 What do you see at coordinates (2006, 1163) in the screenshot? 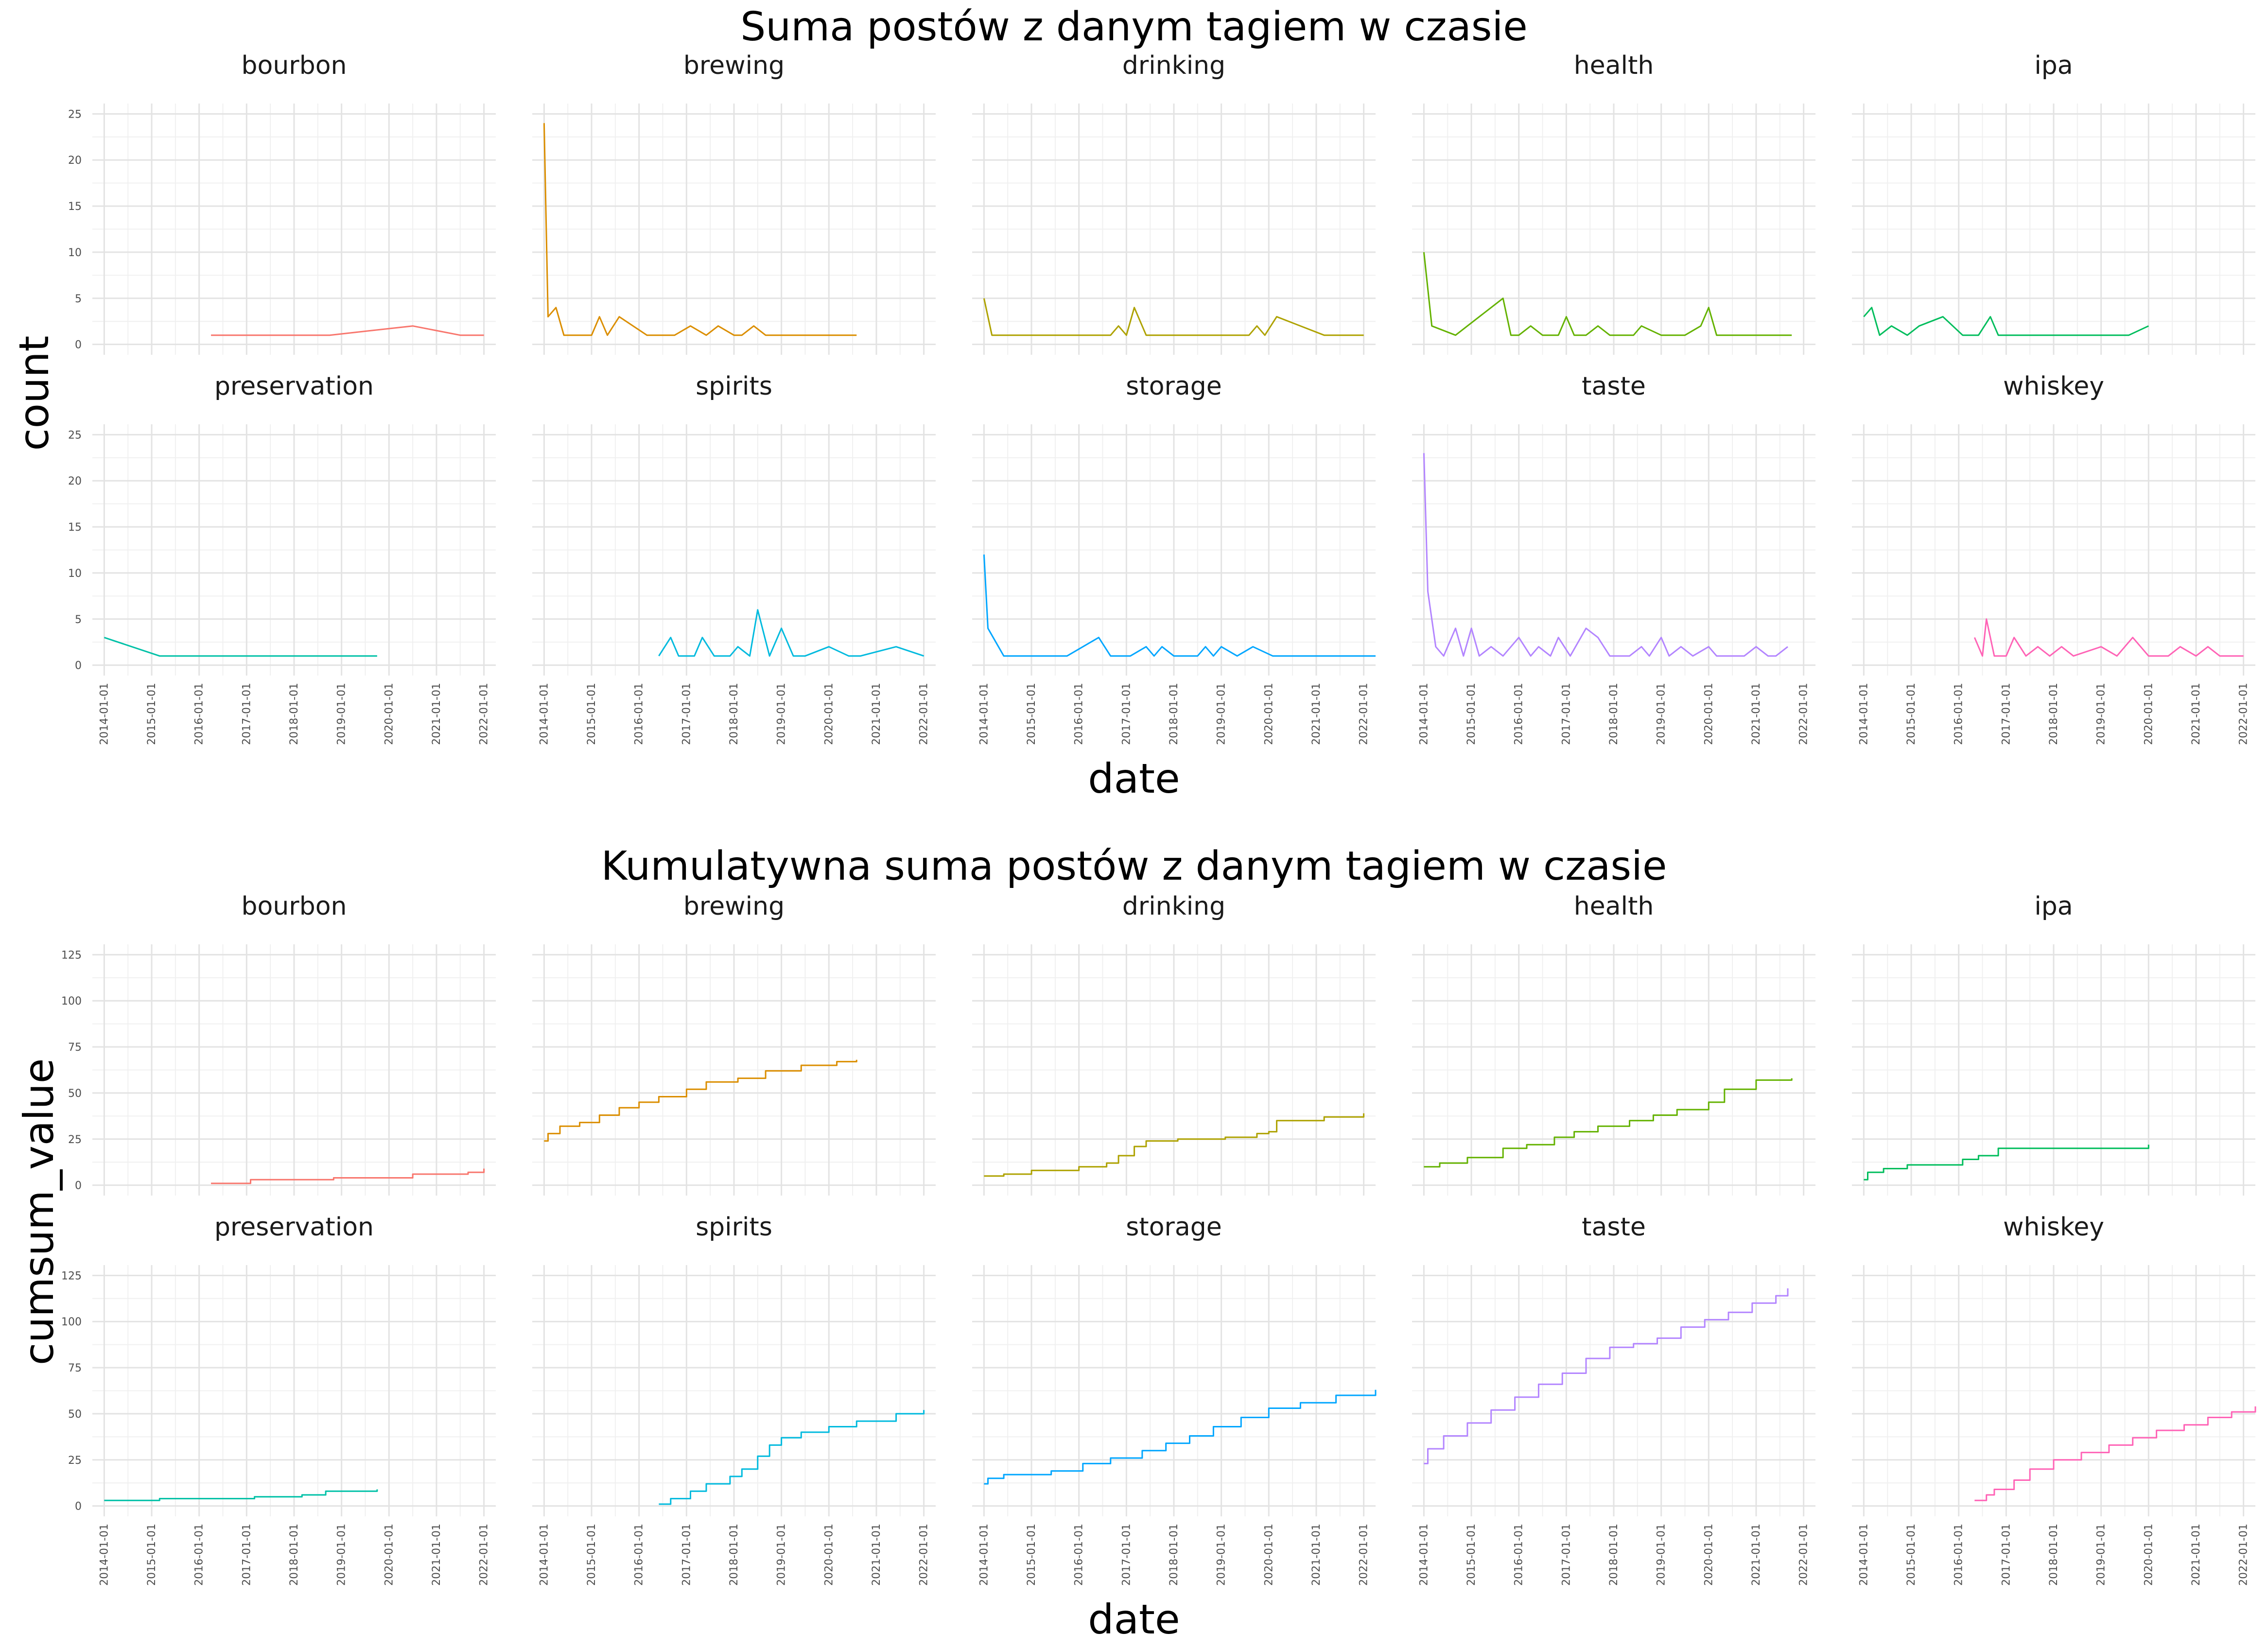
I see `series-line-ipa` at bounding box center [2006, 1163].